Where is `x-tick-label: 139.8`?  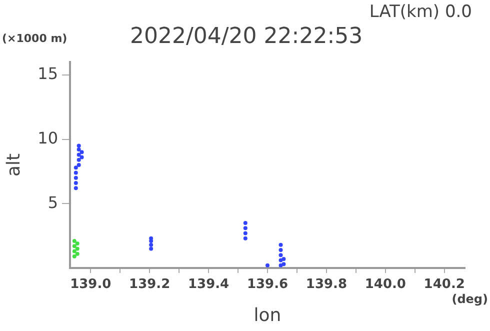 x-tick-label: 139.8 is located at coordinates (327, 284).